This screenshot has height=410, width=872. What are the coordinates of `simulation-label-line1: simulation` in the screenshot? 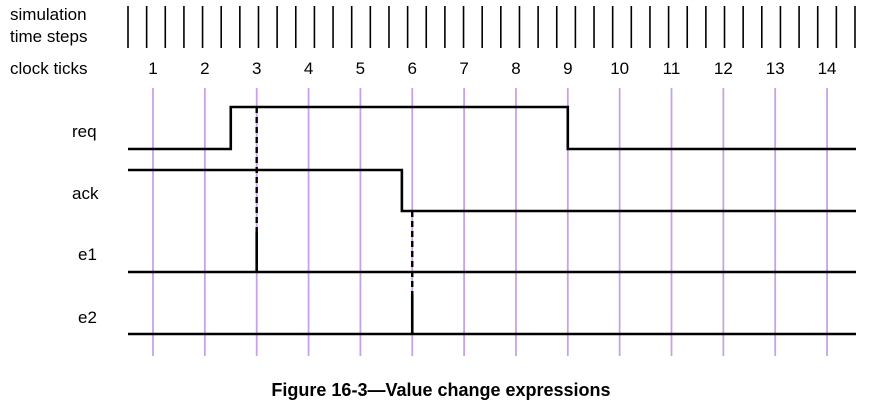 It's located at (48, 14).